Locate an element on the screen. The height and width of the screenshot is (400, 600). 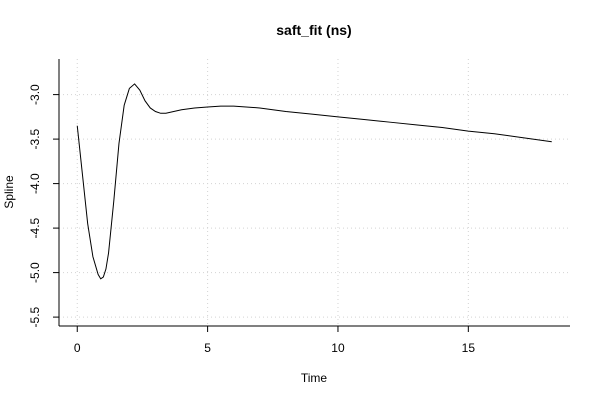
y-tick-label-1: -3.5 is located at coordinates (35, 138).